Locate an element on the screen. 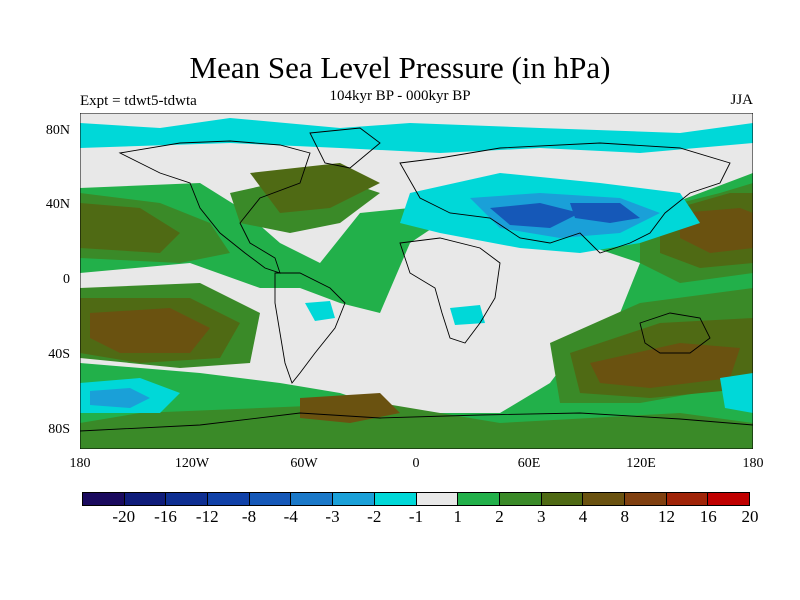 The height and width of the screenshot is (600, 800). field-neg-arctic is located at coordinates (416, 135).